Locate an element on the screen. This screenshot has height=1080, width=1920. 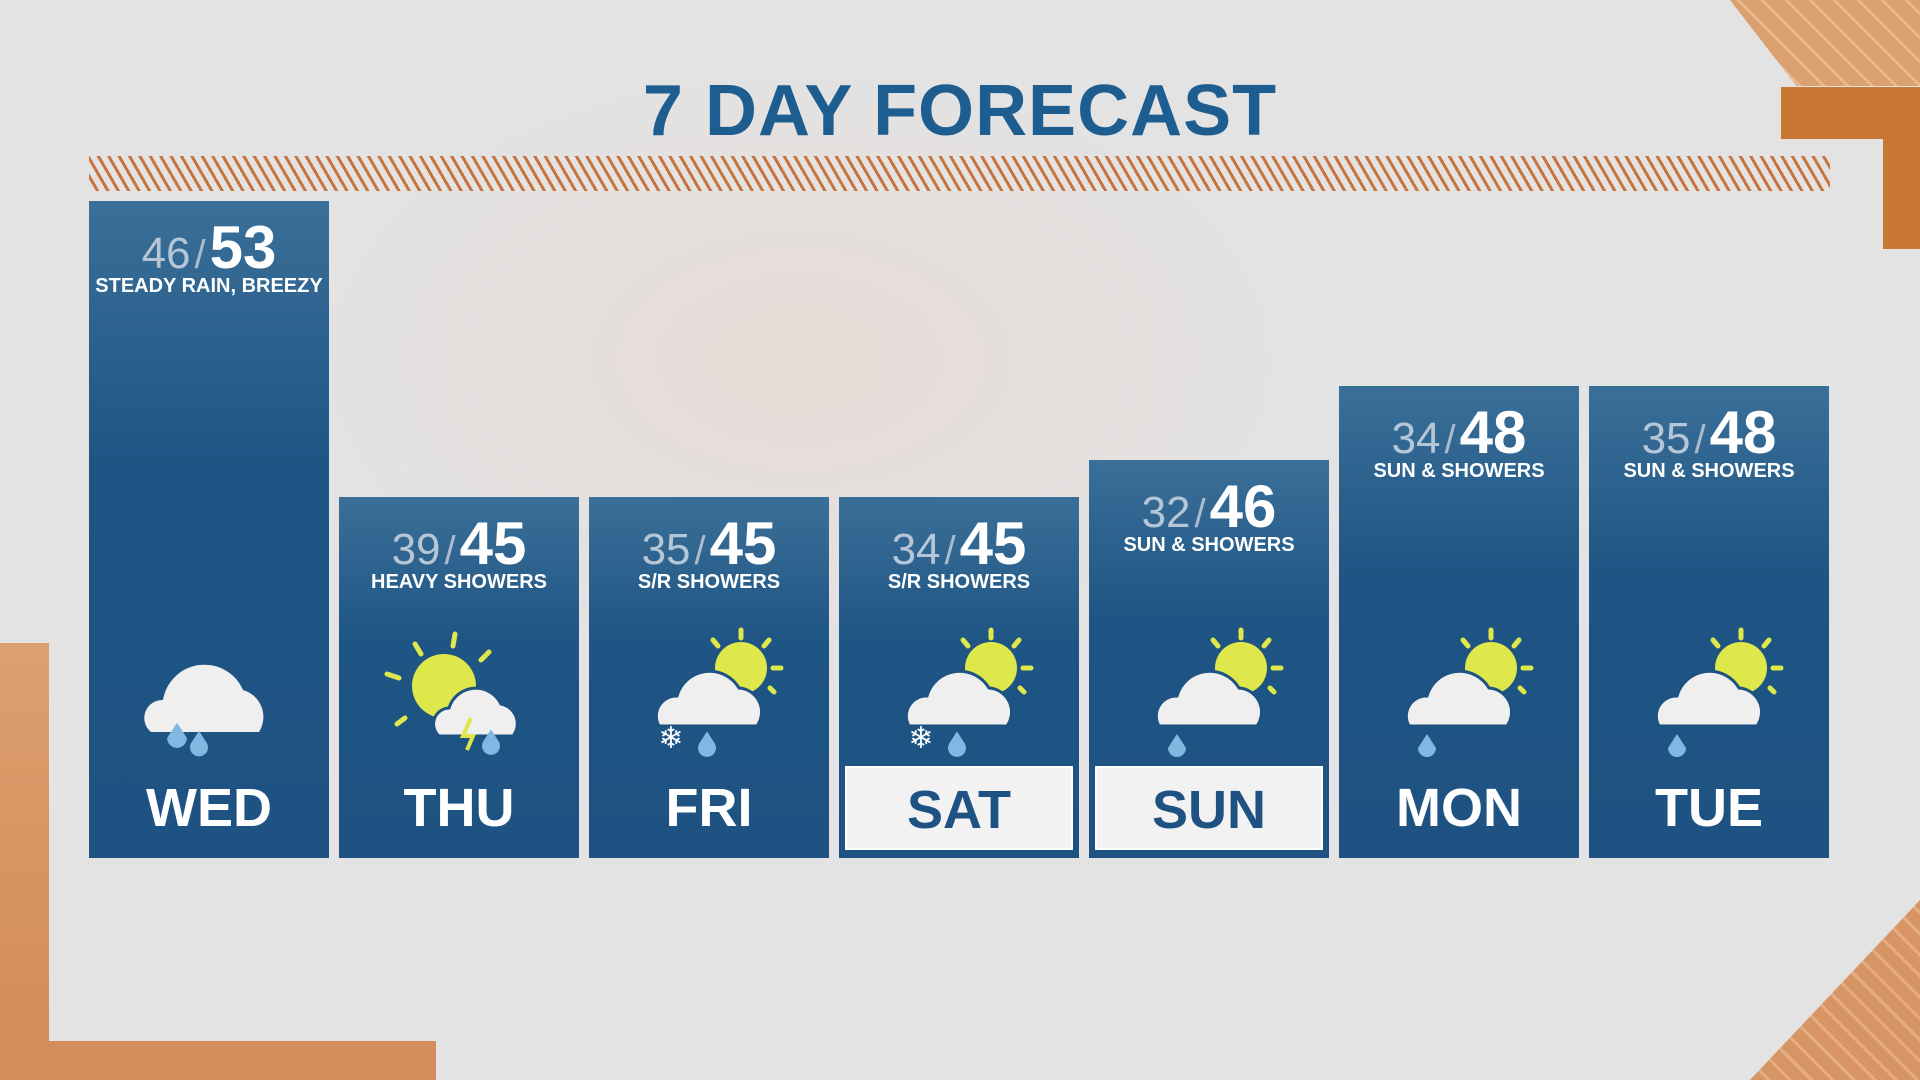
decor-stripes-bottom-right is located at coordinates (1835, 990).